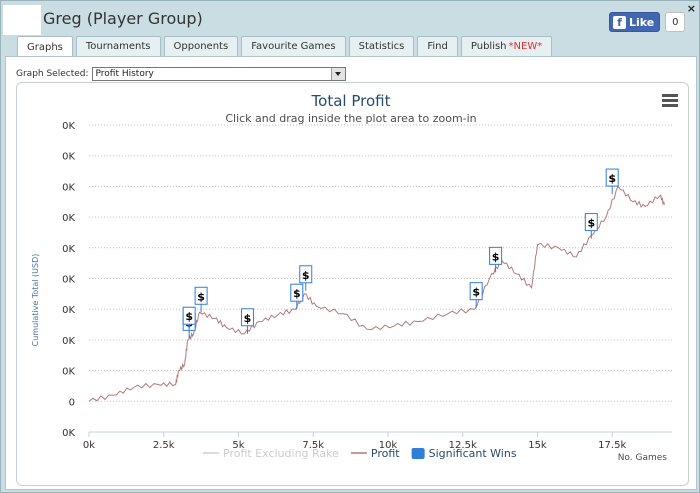  I want to click on tab-statistics: Statistics, so click(381, 46).